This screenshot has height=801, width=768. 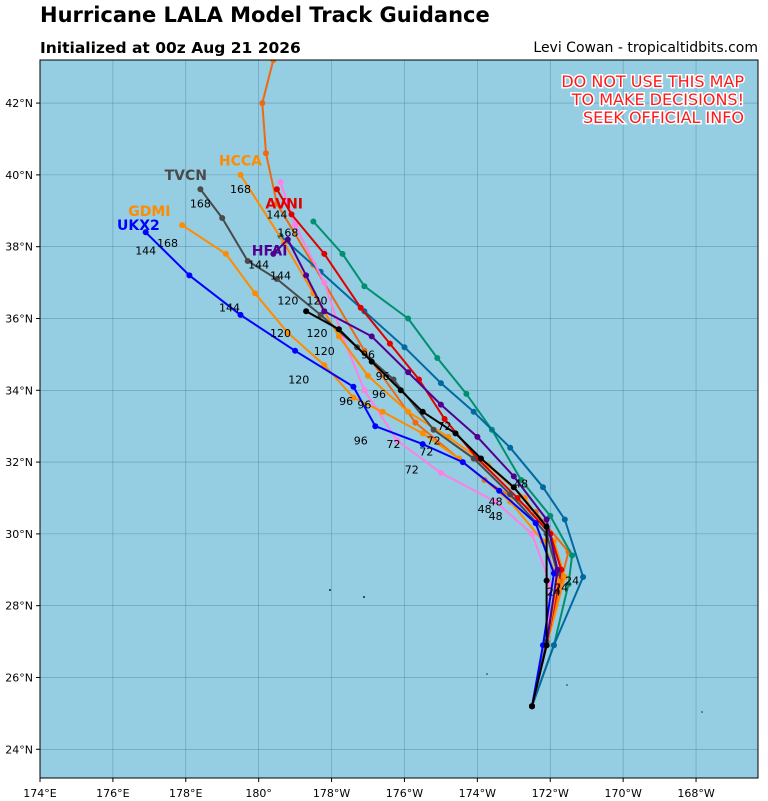 I want to click on lat-tick-label: 42°N, so click(x=19, y=103).